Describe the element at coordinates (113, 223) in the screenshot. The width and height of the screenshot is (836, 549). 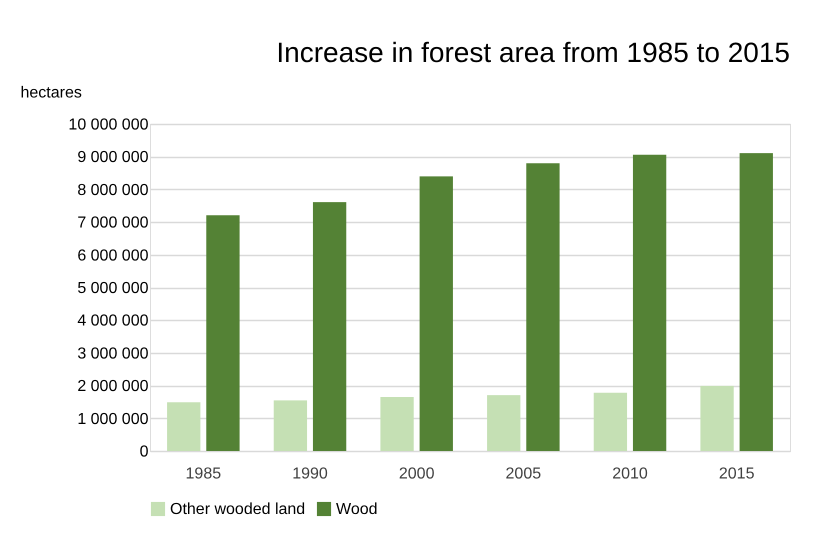
I see `y-tick-label: 7 000 000` at that location.